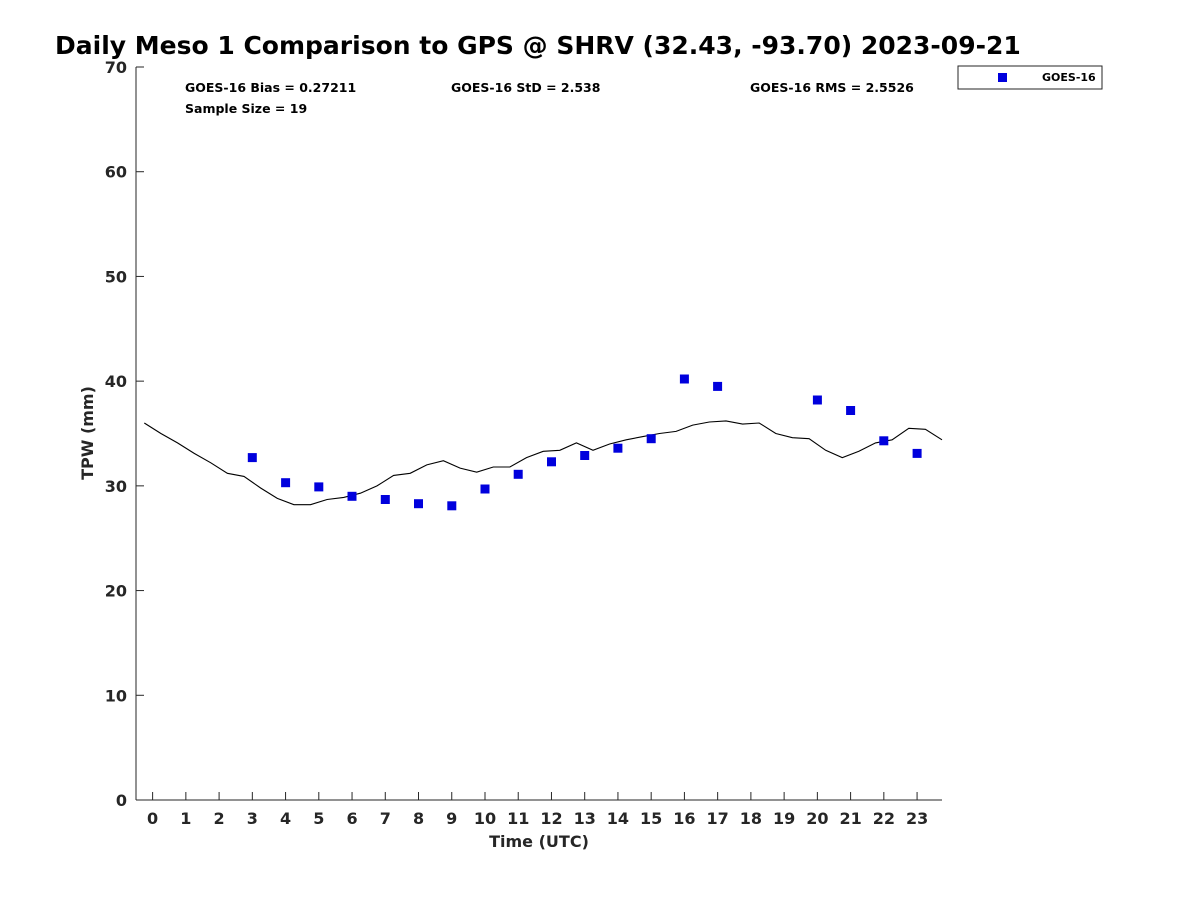 The width and height of the screenshot is (1200, 900). What do you see at coordinates (485, 818) in the screenshot?
I see `x-tick-label: 10` at bounding box center [485, 818].